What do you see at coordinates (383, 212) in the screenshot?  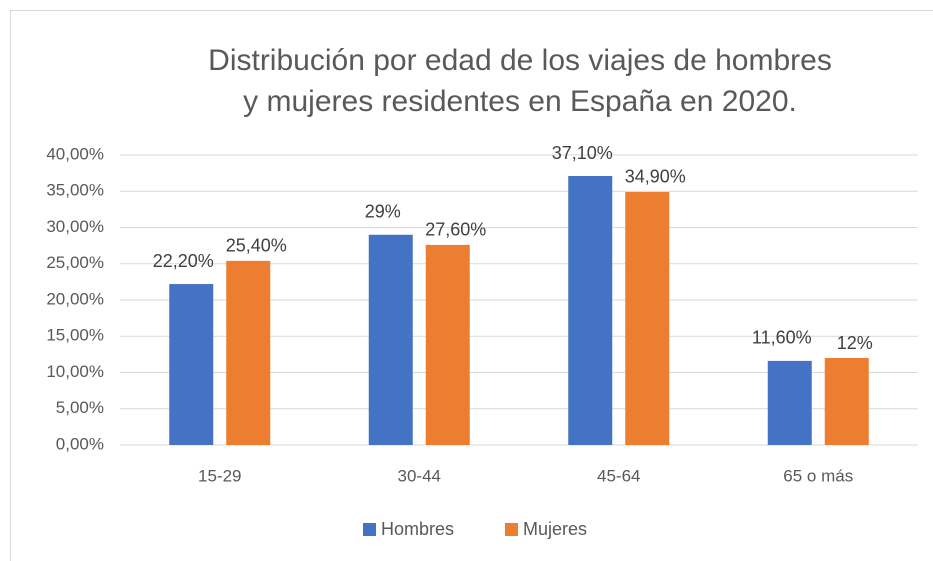 I see `data-label: 29%` at bounding box center [383, 212].